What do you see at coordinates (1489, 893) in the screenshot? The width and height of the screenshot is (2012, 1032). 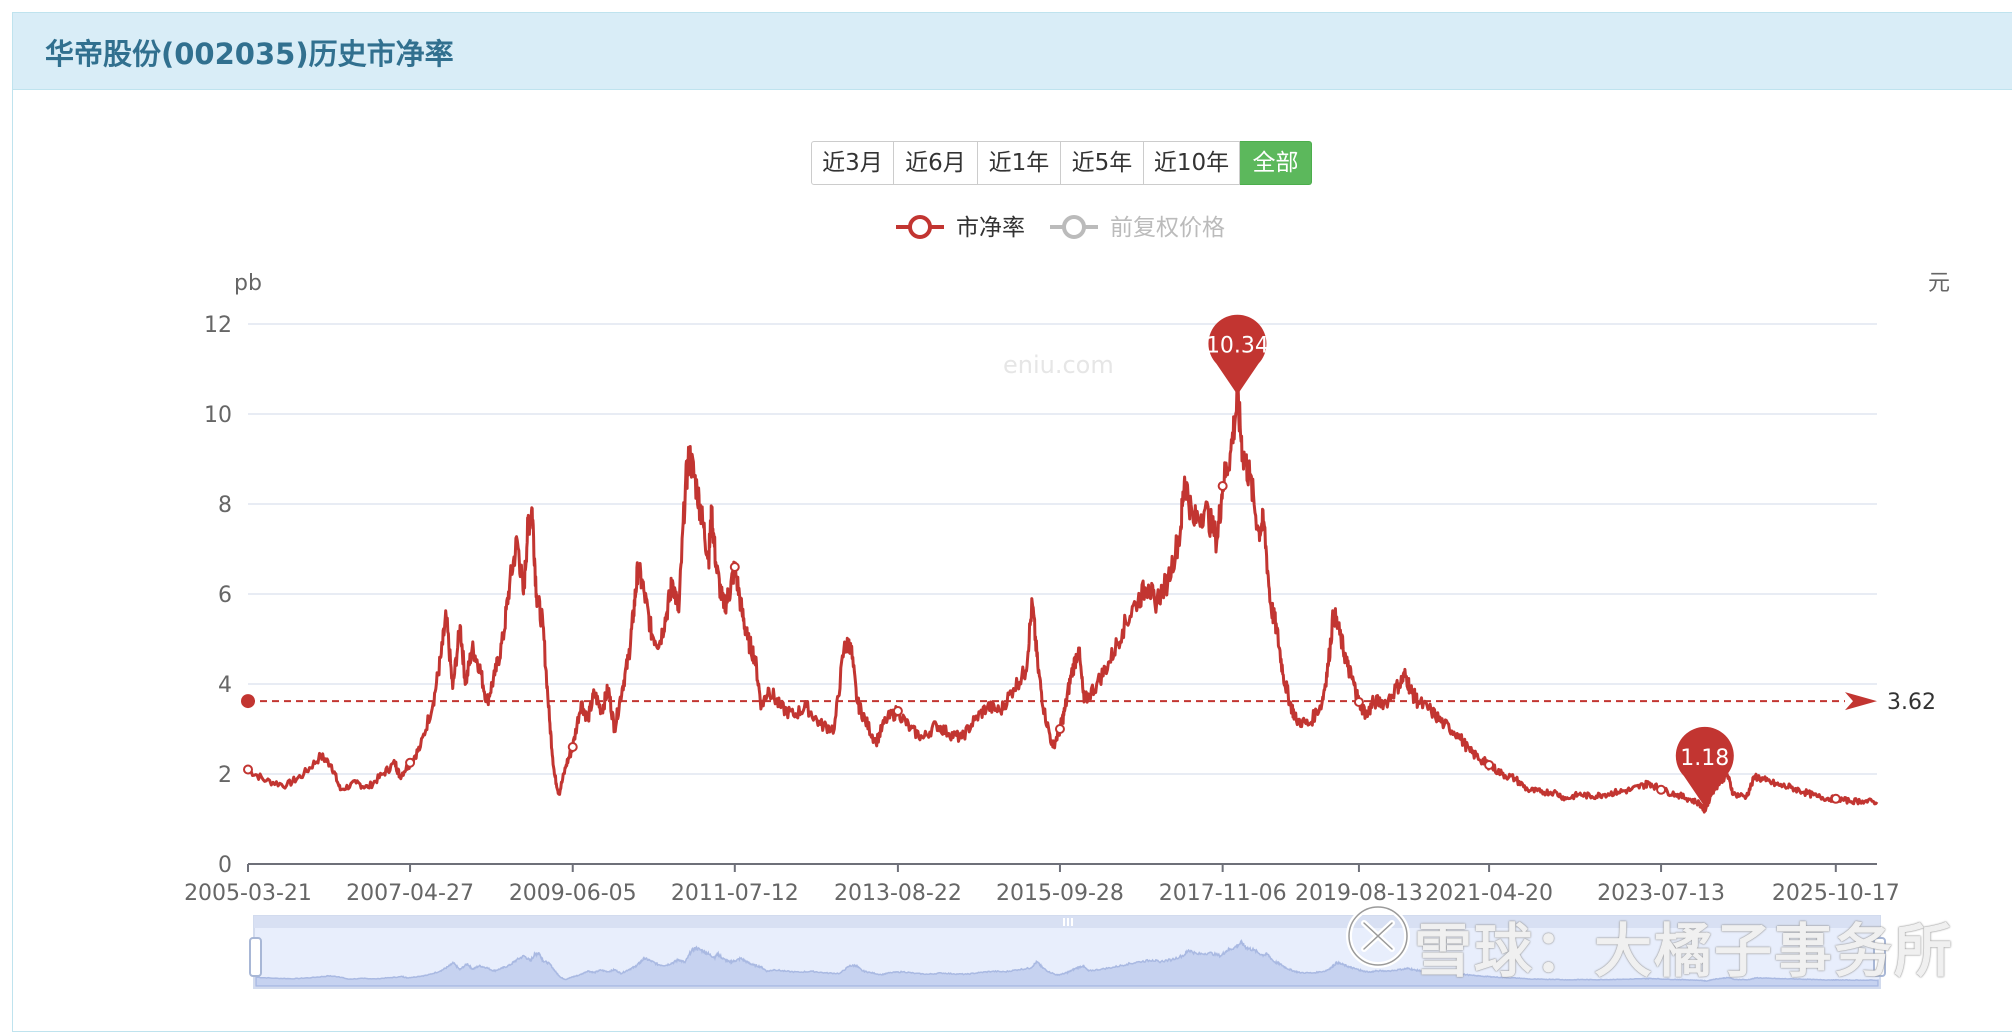 I see `x-tick-label: 2021-04-20` at bounding box center [1489, 893].